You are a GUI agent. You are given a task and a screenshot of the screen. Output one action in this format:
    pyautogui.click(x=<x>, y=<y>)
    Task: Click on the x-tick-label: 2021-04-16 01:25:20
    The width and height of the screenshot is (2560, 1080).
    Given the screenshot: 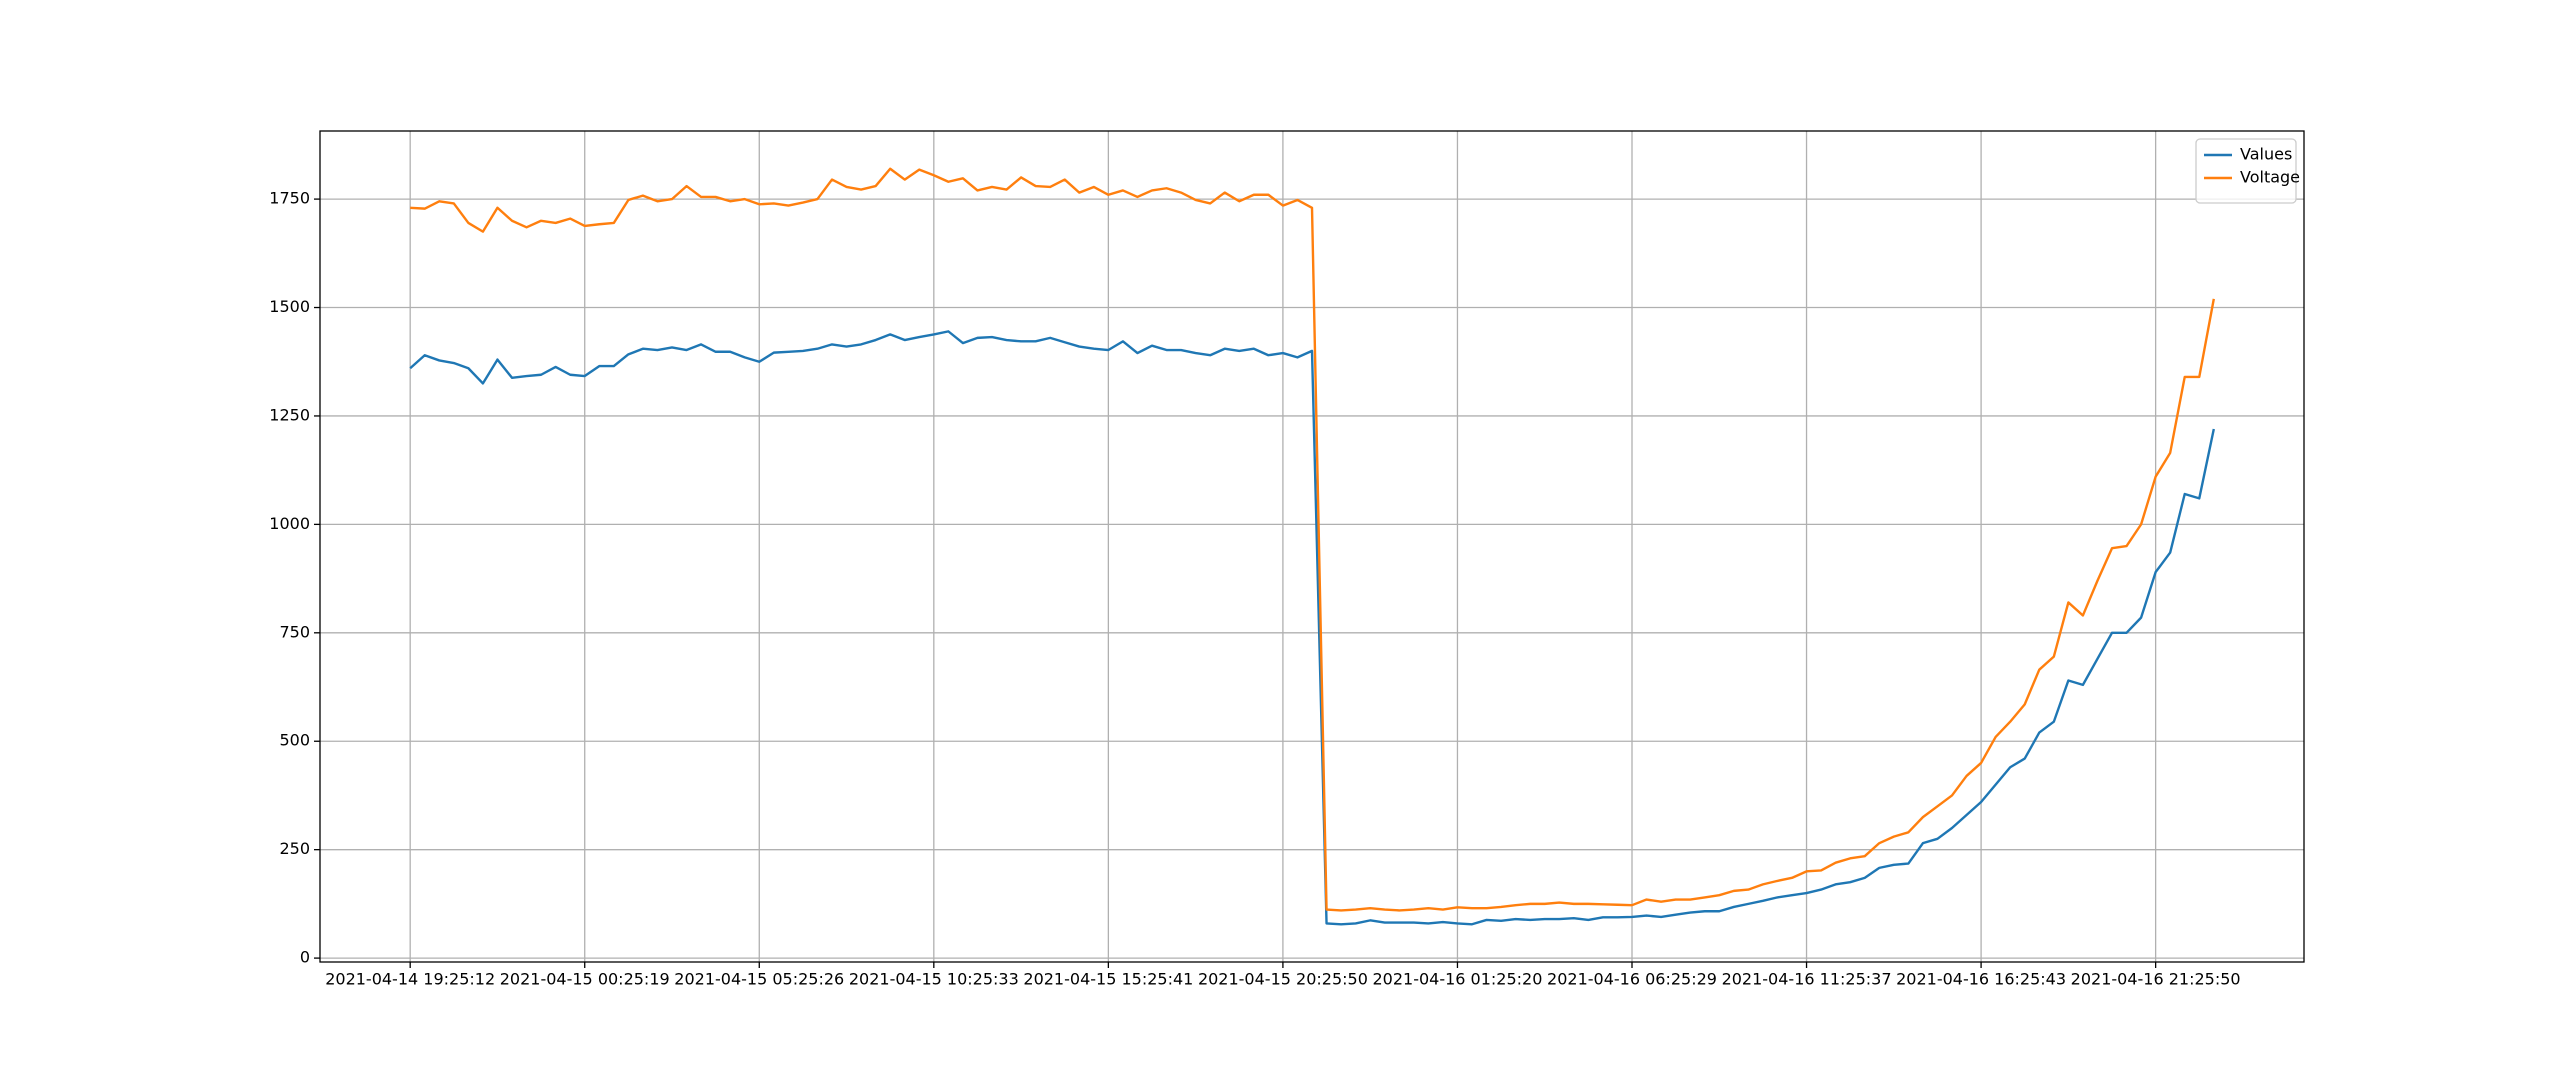 What is the action you would take?
    pyautogui.click(x=1457, y=979)
    